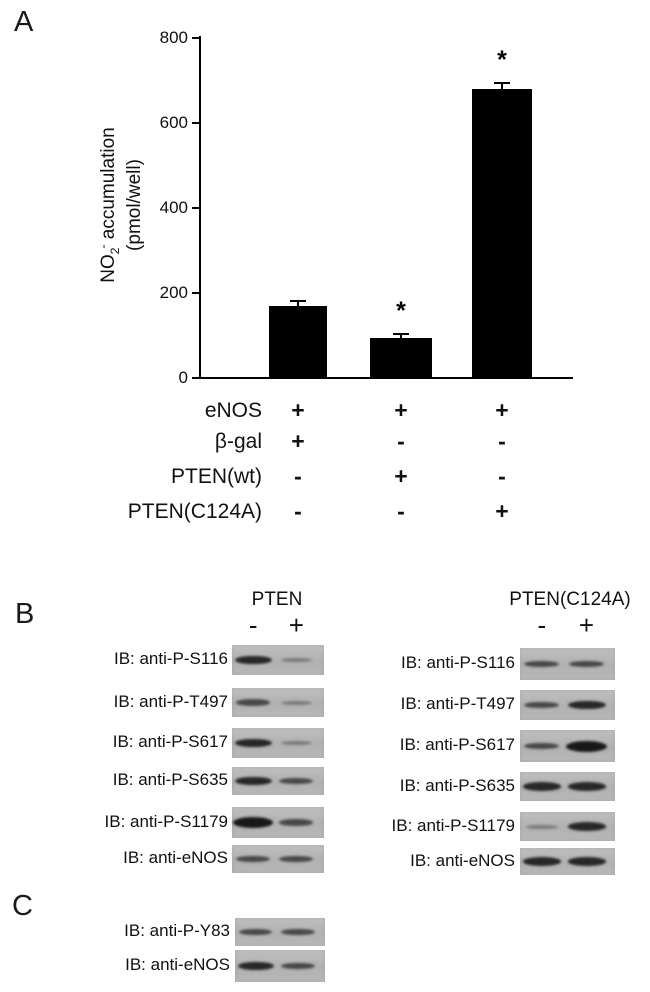 This screenshot has height=992, width=650. What do you see at coordinates (170, 741) in the screenshot?
I see `blot-label: IB: anti-P-S617` at bounding box center [170, 741].